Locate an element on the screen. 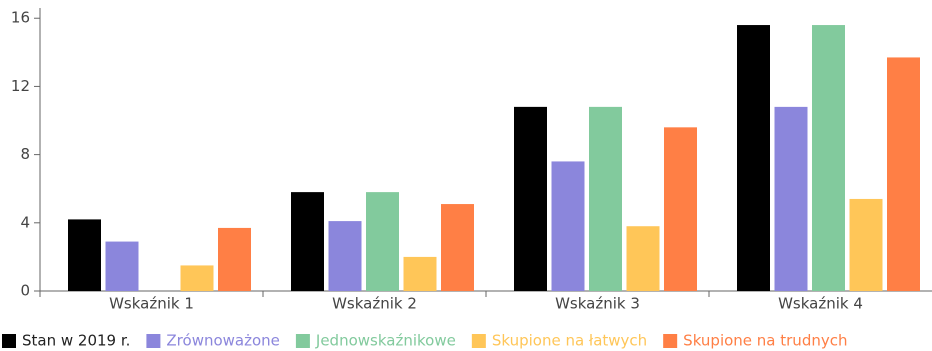 This screenshot has height=351, width=932. y-tick-label: 16 is located at coordinates (20, 18).